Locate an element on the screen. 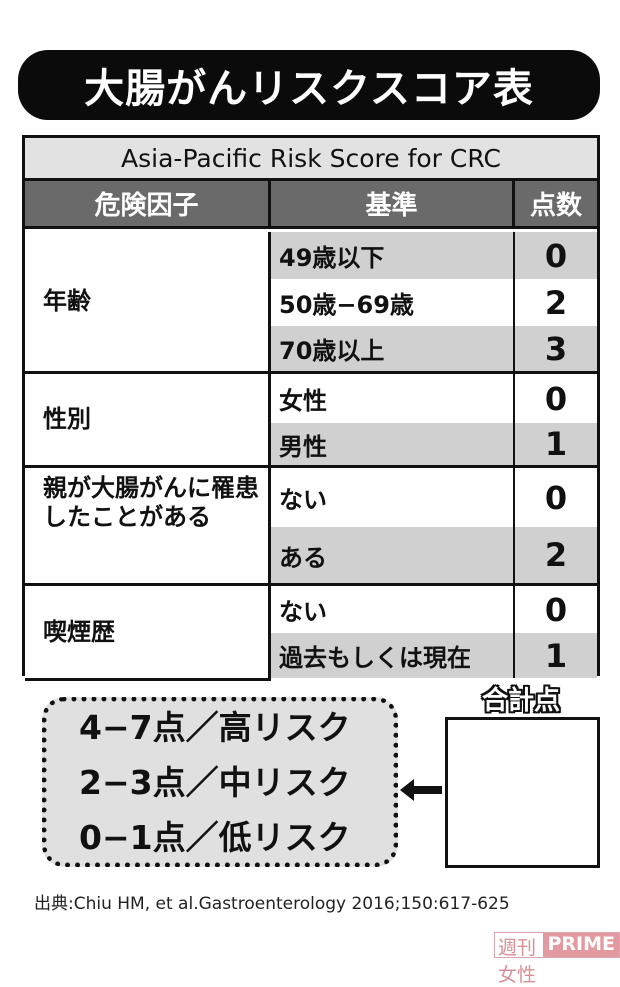  factor-cell: 年齢 is located at coordinates (148, 303).